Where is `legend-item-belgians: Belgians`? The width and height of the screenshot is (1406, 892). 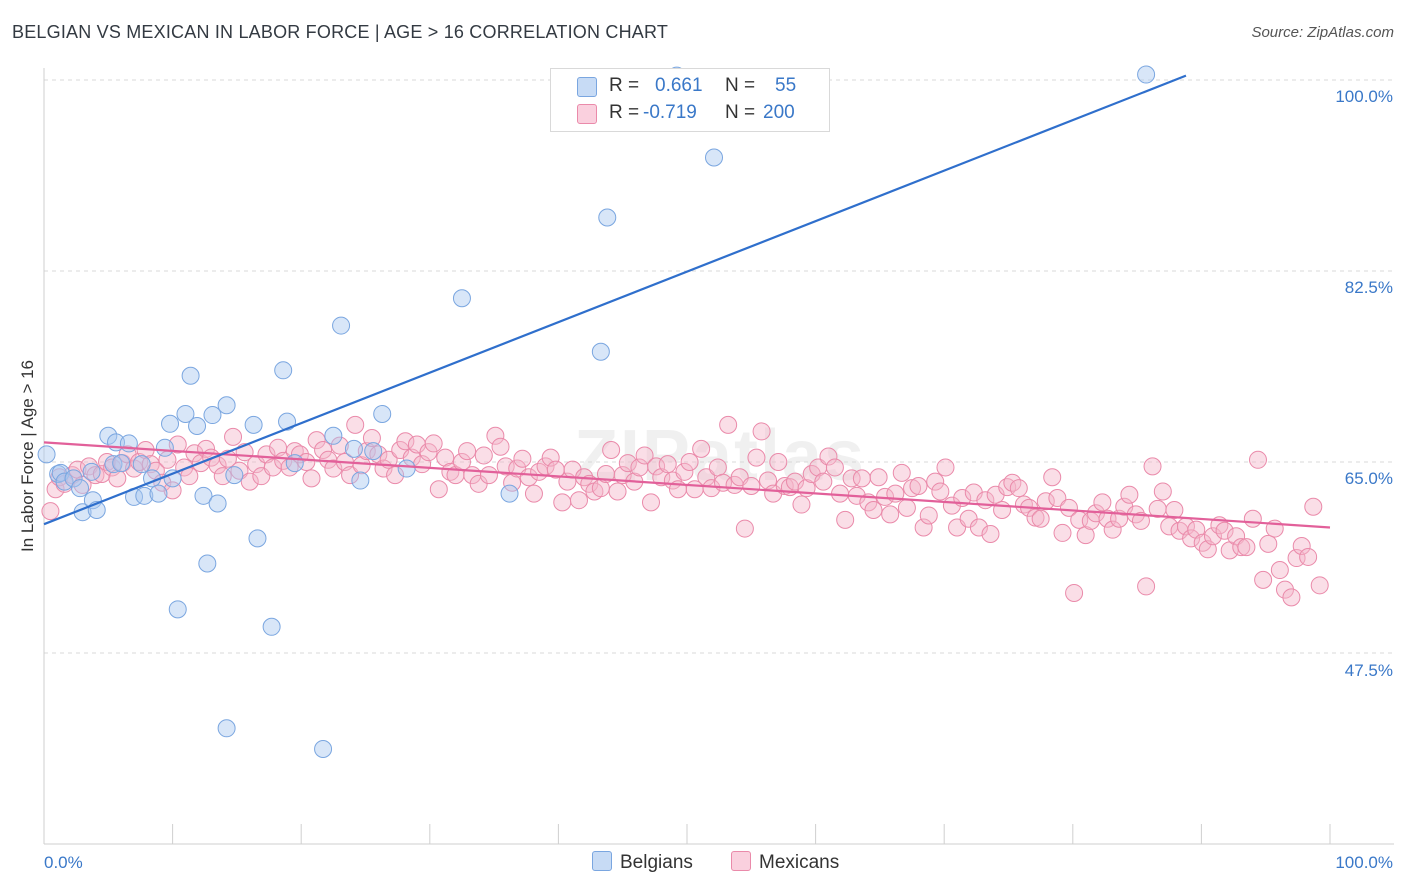
legend-item-belgians: Belgians is located at coordinates (642, 862).